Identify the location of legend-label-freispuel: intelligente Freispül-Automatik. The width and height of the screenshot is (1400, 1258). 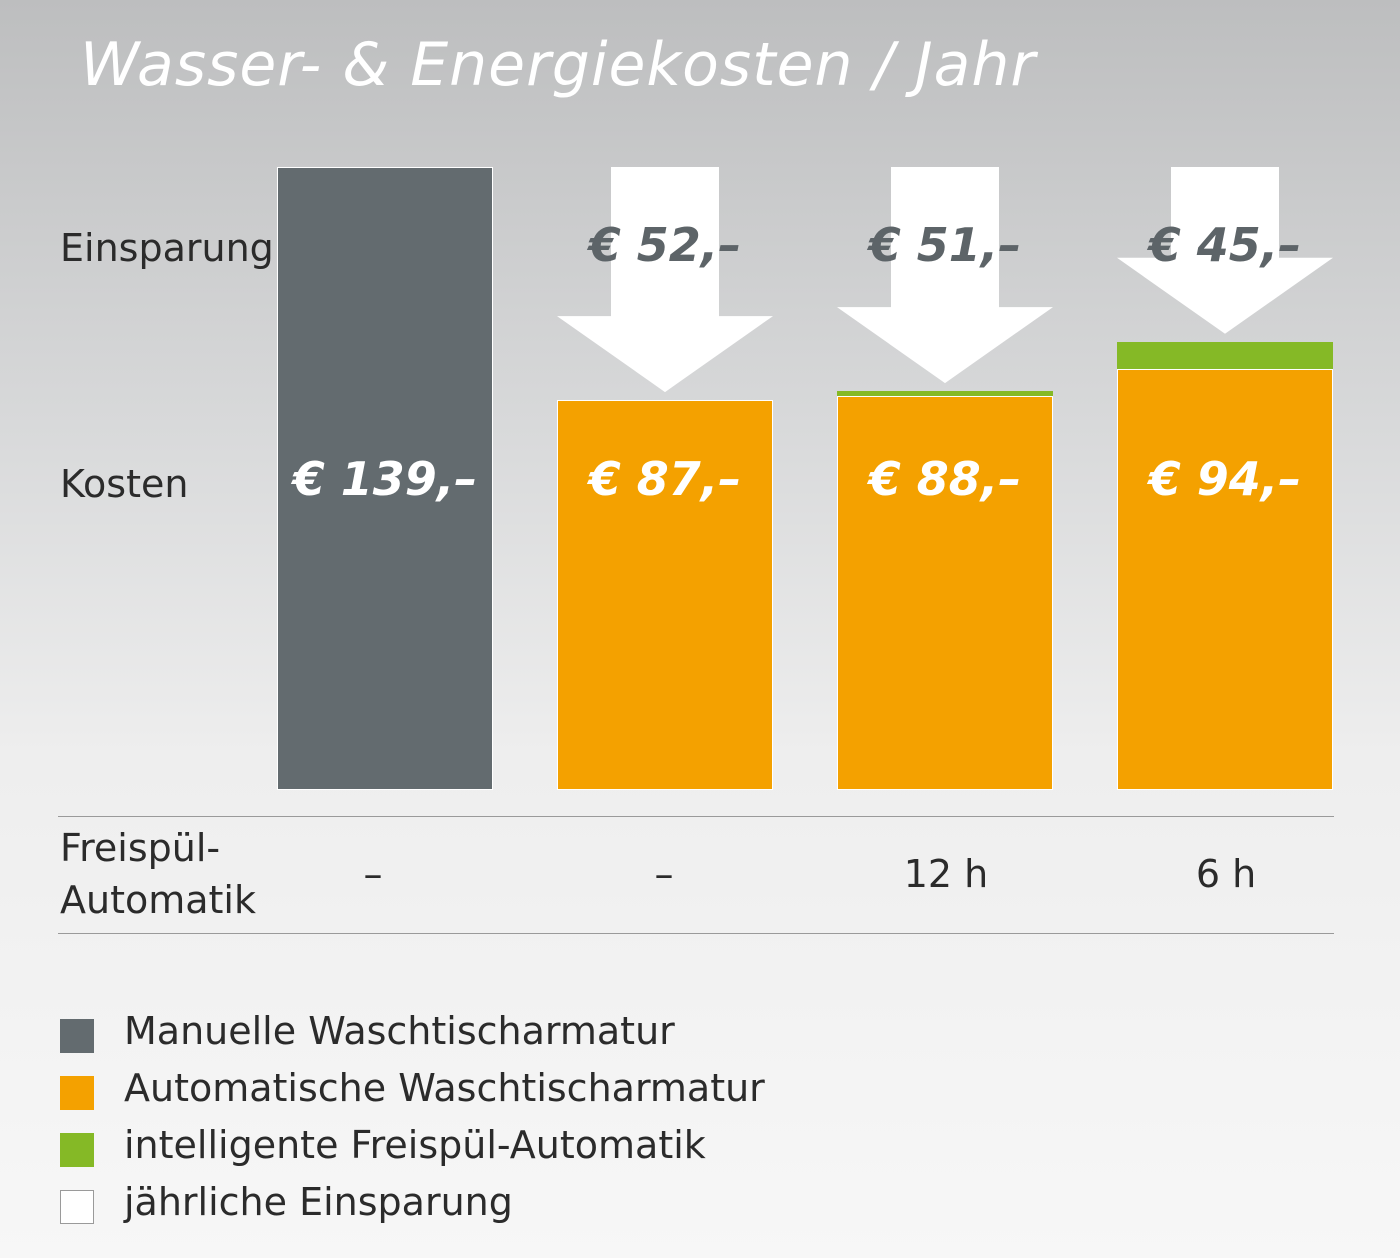
(415, 1145).